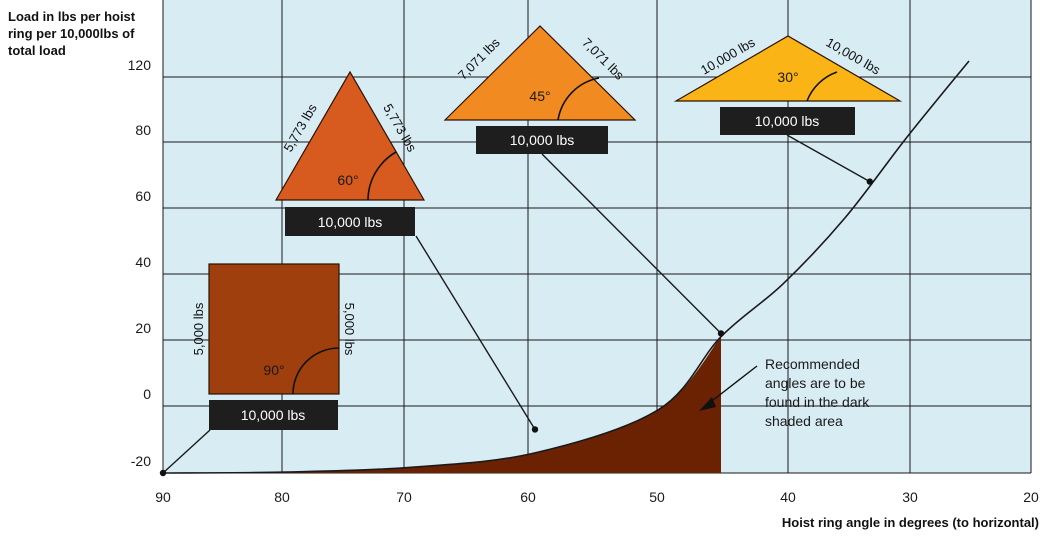 The image size is (1051, 536). What do you see at coordinates (404, 497) in the screenshot?
I see `x-tick-label: 70` at bounding box center [404, 497].